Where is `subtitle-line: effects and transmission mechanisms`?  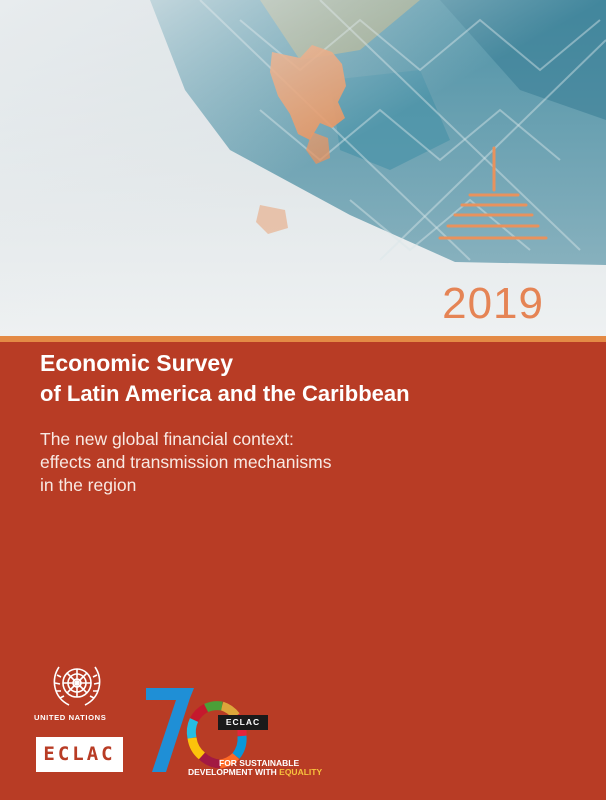 subtitle-line: effects and transmission mechanisms is located at coordinates (186, 461).